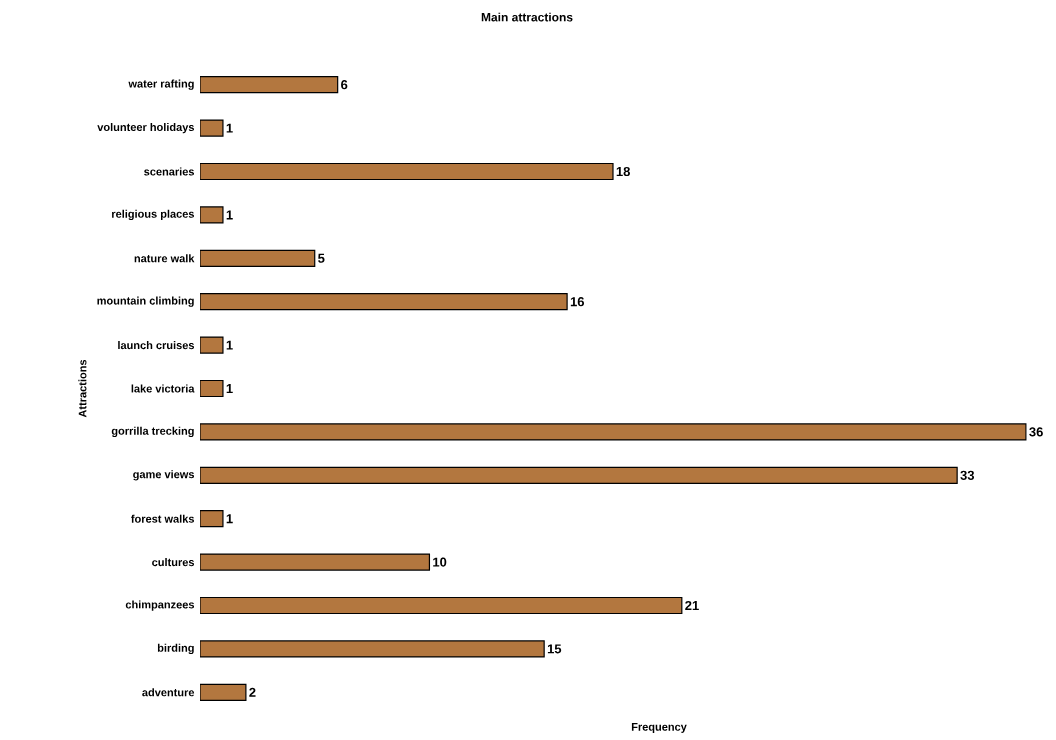 The width and height of the screenshot is (1056, 740). Describe the element at coordinates (163, 388) in the screenshot. I see `y-tick-label: lake victoria` at that location.